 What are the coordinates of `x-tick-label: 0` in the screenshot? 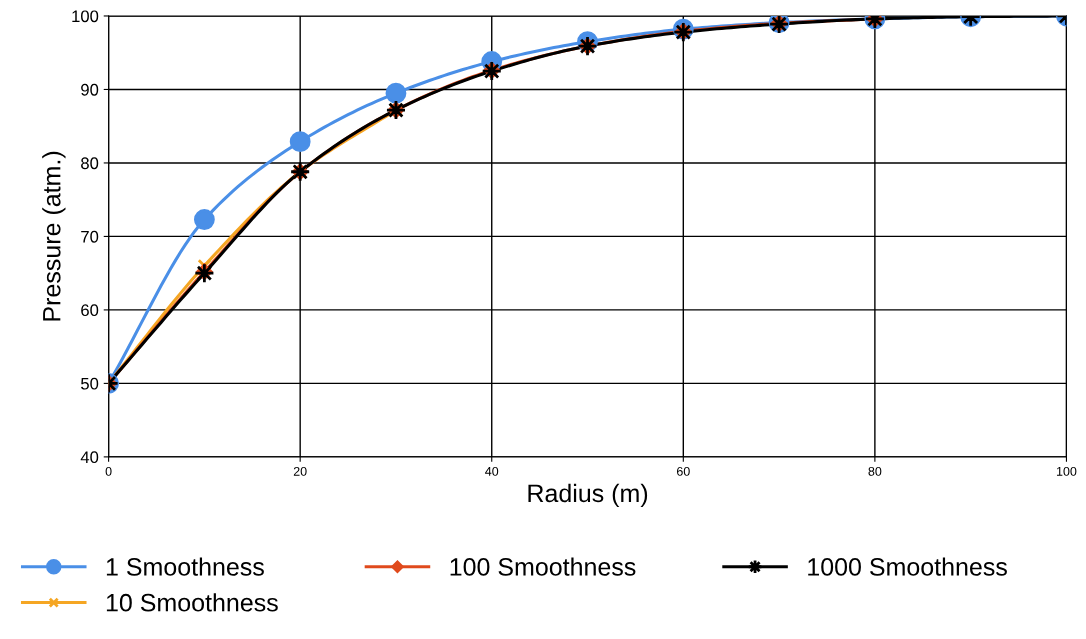 It's located at (108, 471).